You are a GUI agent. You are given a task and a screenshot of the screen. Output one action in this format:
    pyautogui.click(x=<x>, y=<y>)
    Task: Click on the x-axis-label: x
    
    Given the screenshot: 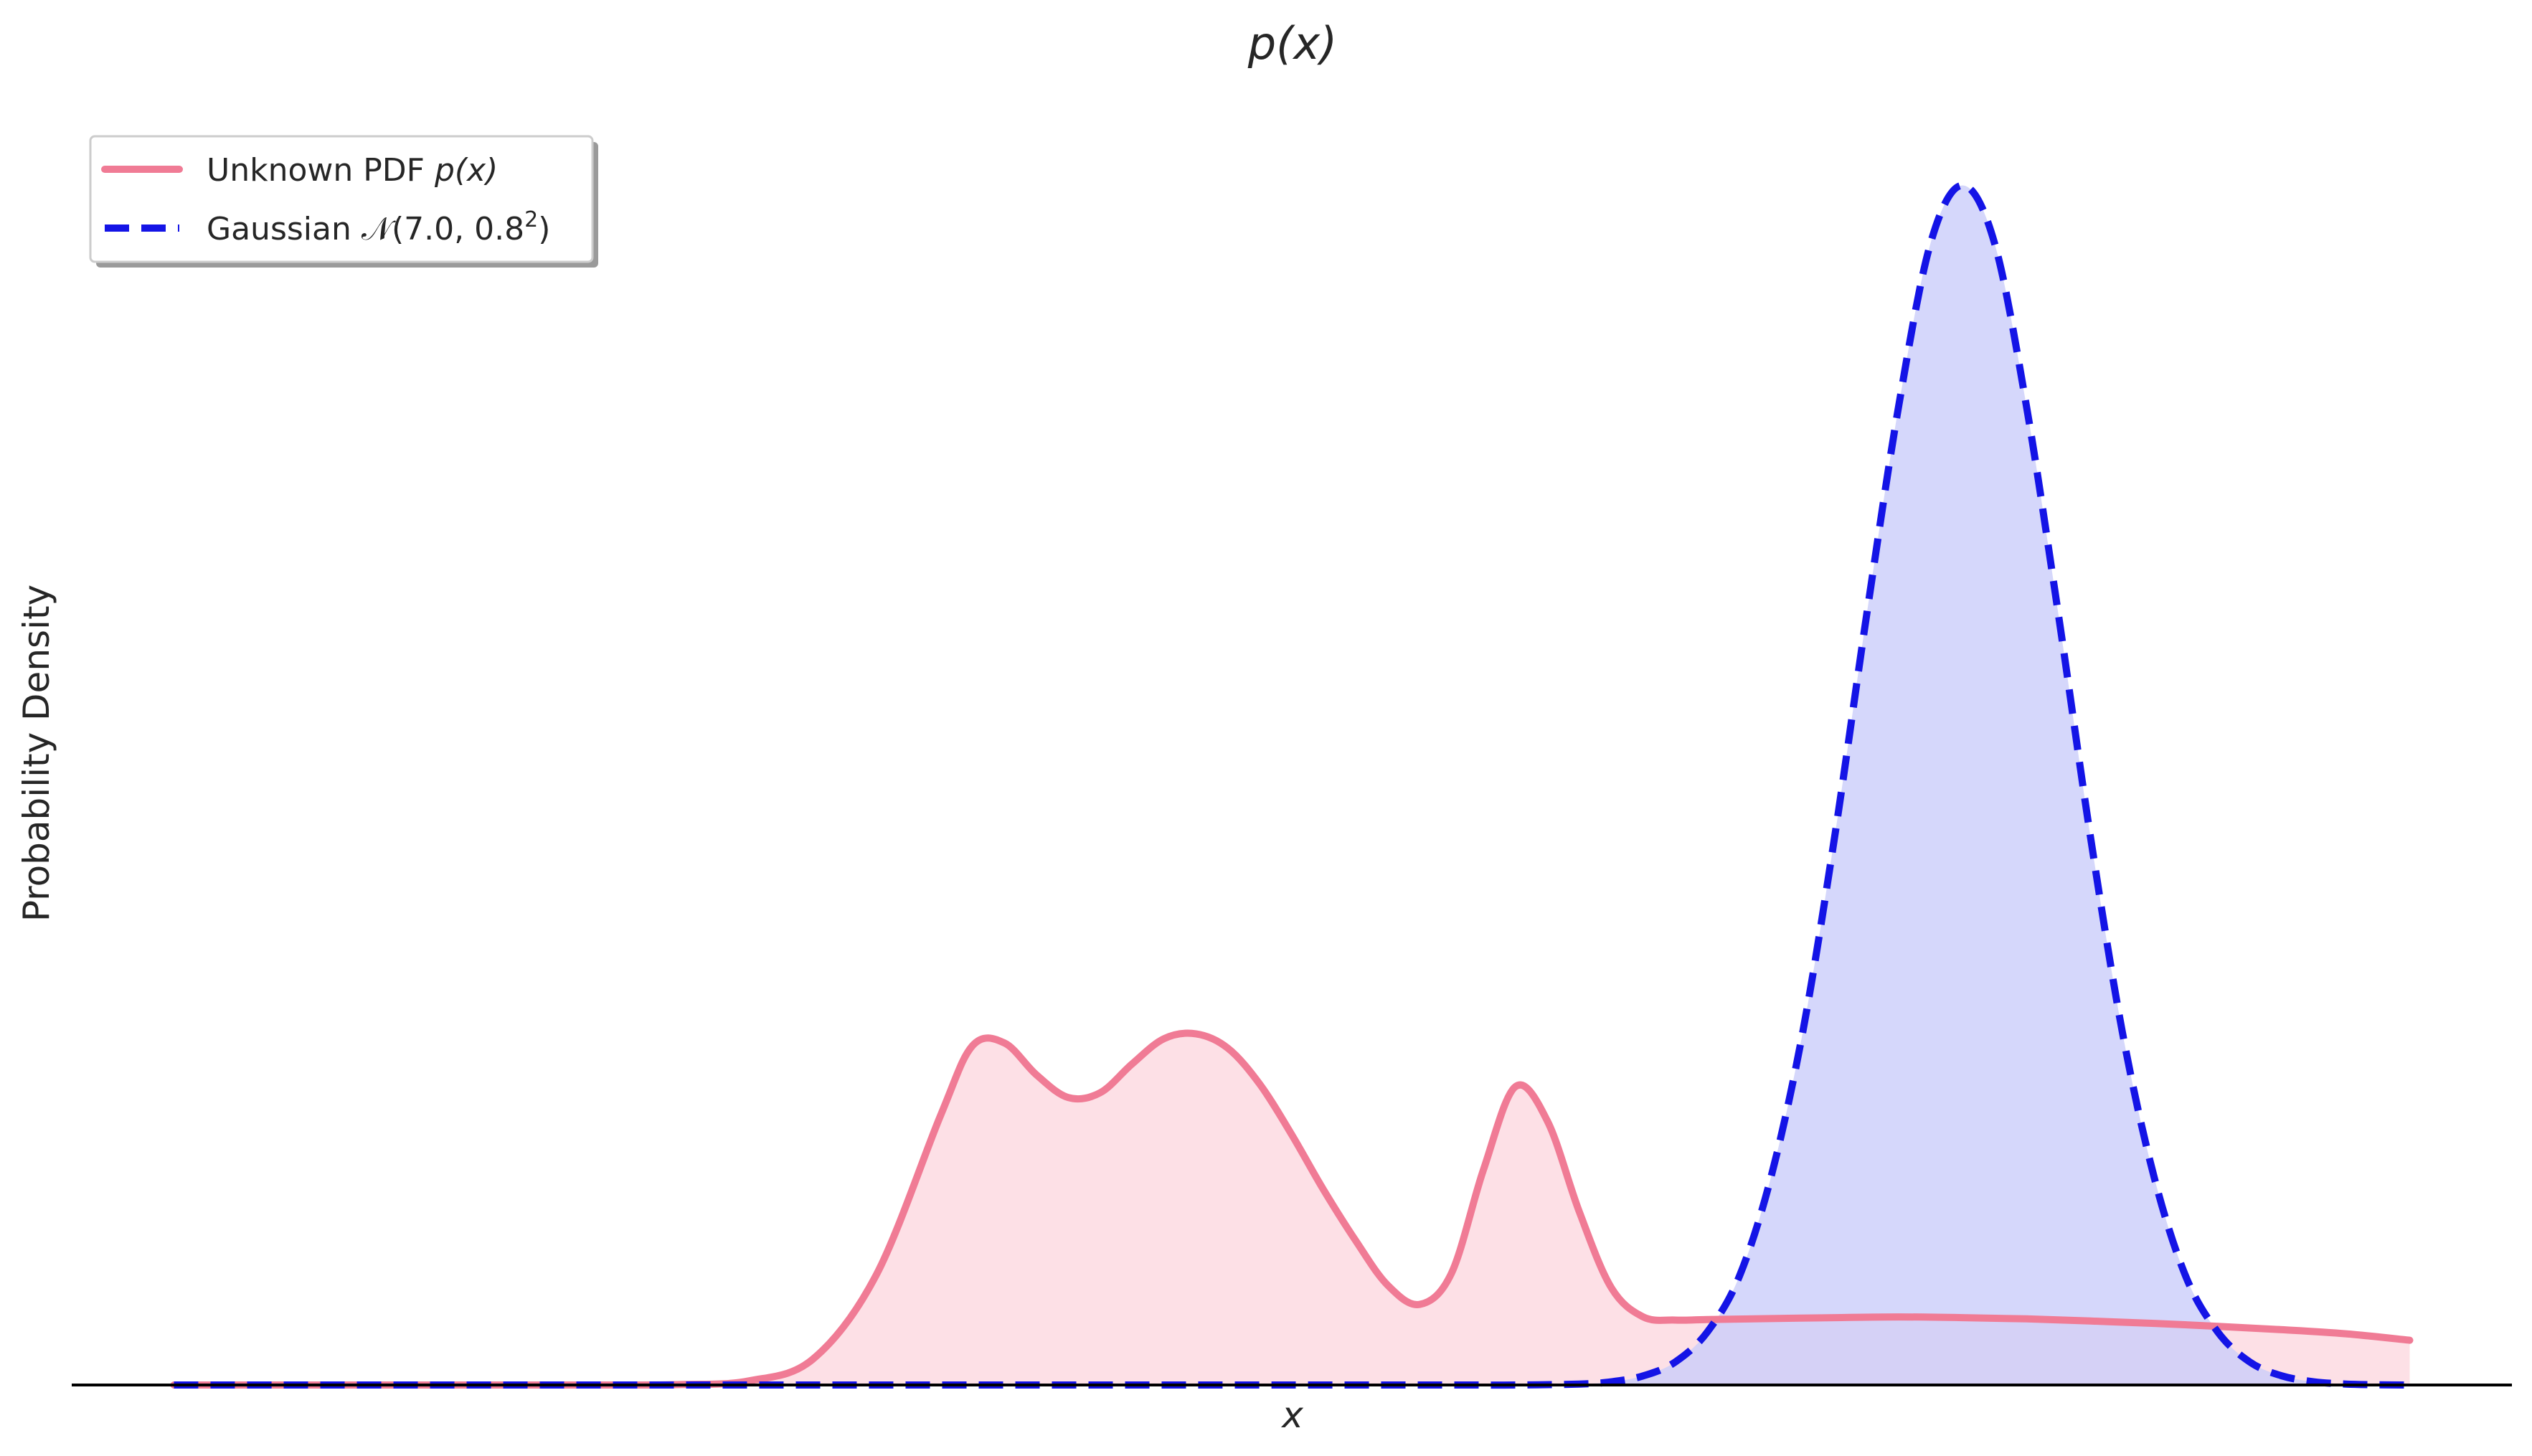 What is the action you would take?
    pyautogui.click(x=1291, y=1415)
    